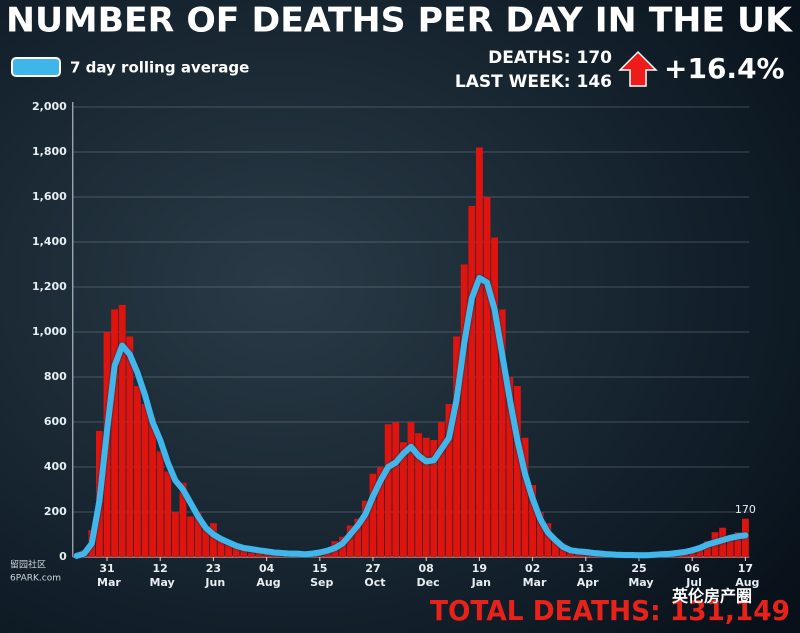 The height and width of the screenshot is (633, 800). Describe the element at coordinates (55, 421) in the screenshot. I see `y-tick-label: 600` at that location.